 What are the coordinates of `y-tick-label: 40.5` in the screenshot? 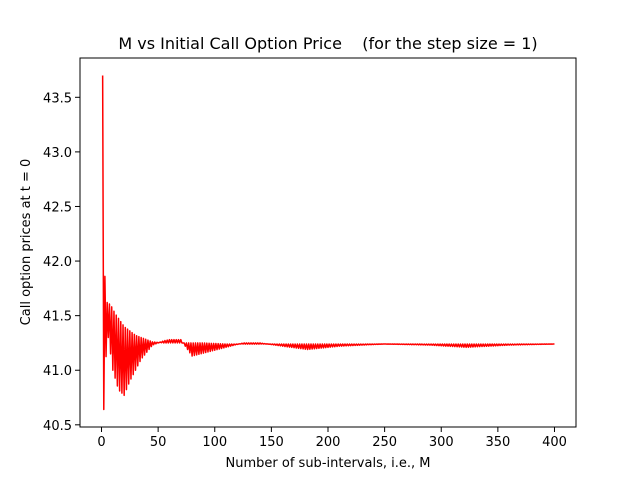 It's located at (57, 426).